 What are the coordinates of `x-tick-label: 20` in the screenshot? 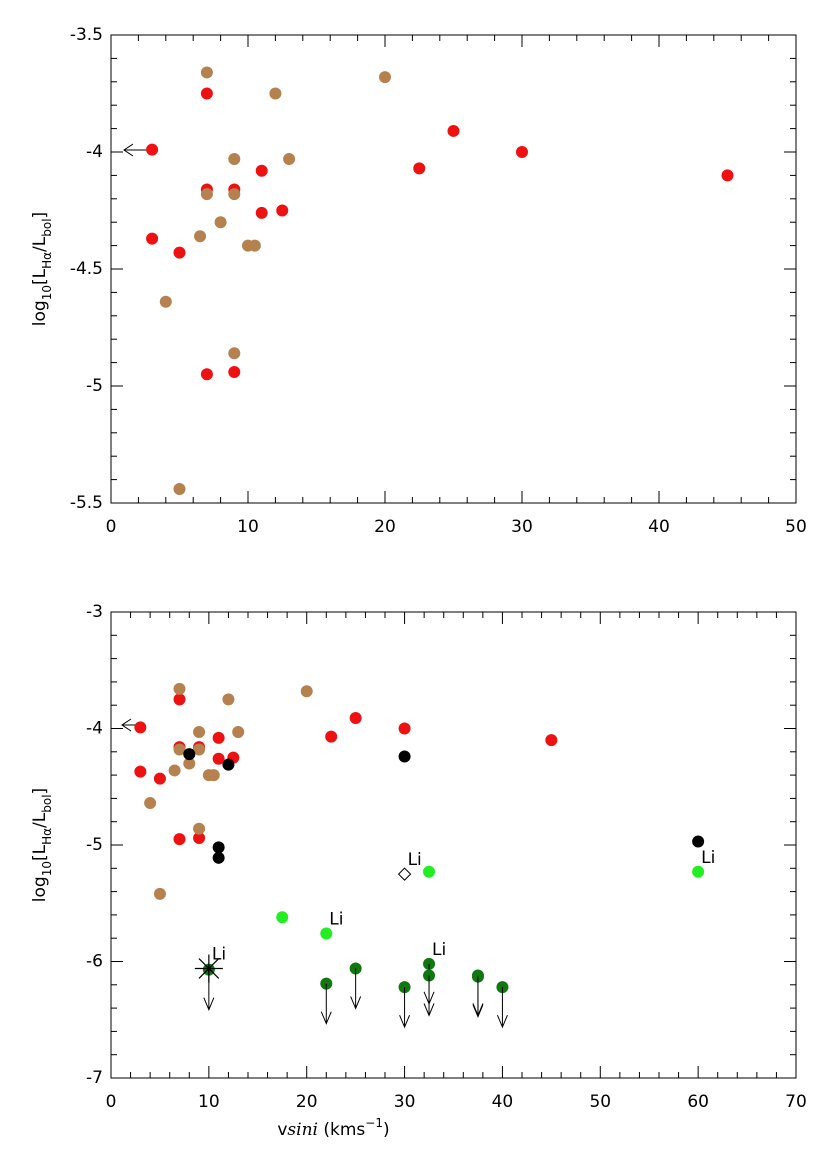 It's located at (307, 1102).